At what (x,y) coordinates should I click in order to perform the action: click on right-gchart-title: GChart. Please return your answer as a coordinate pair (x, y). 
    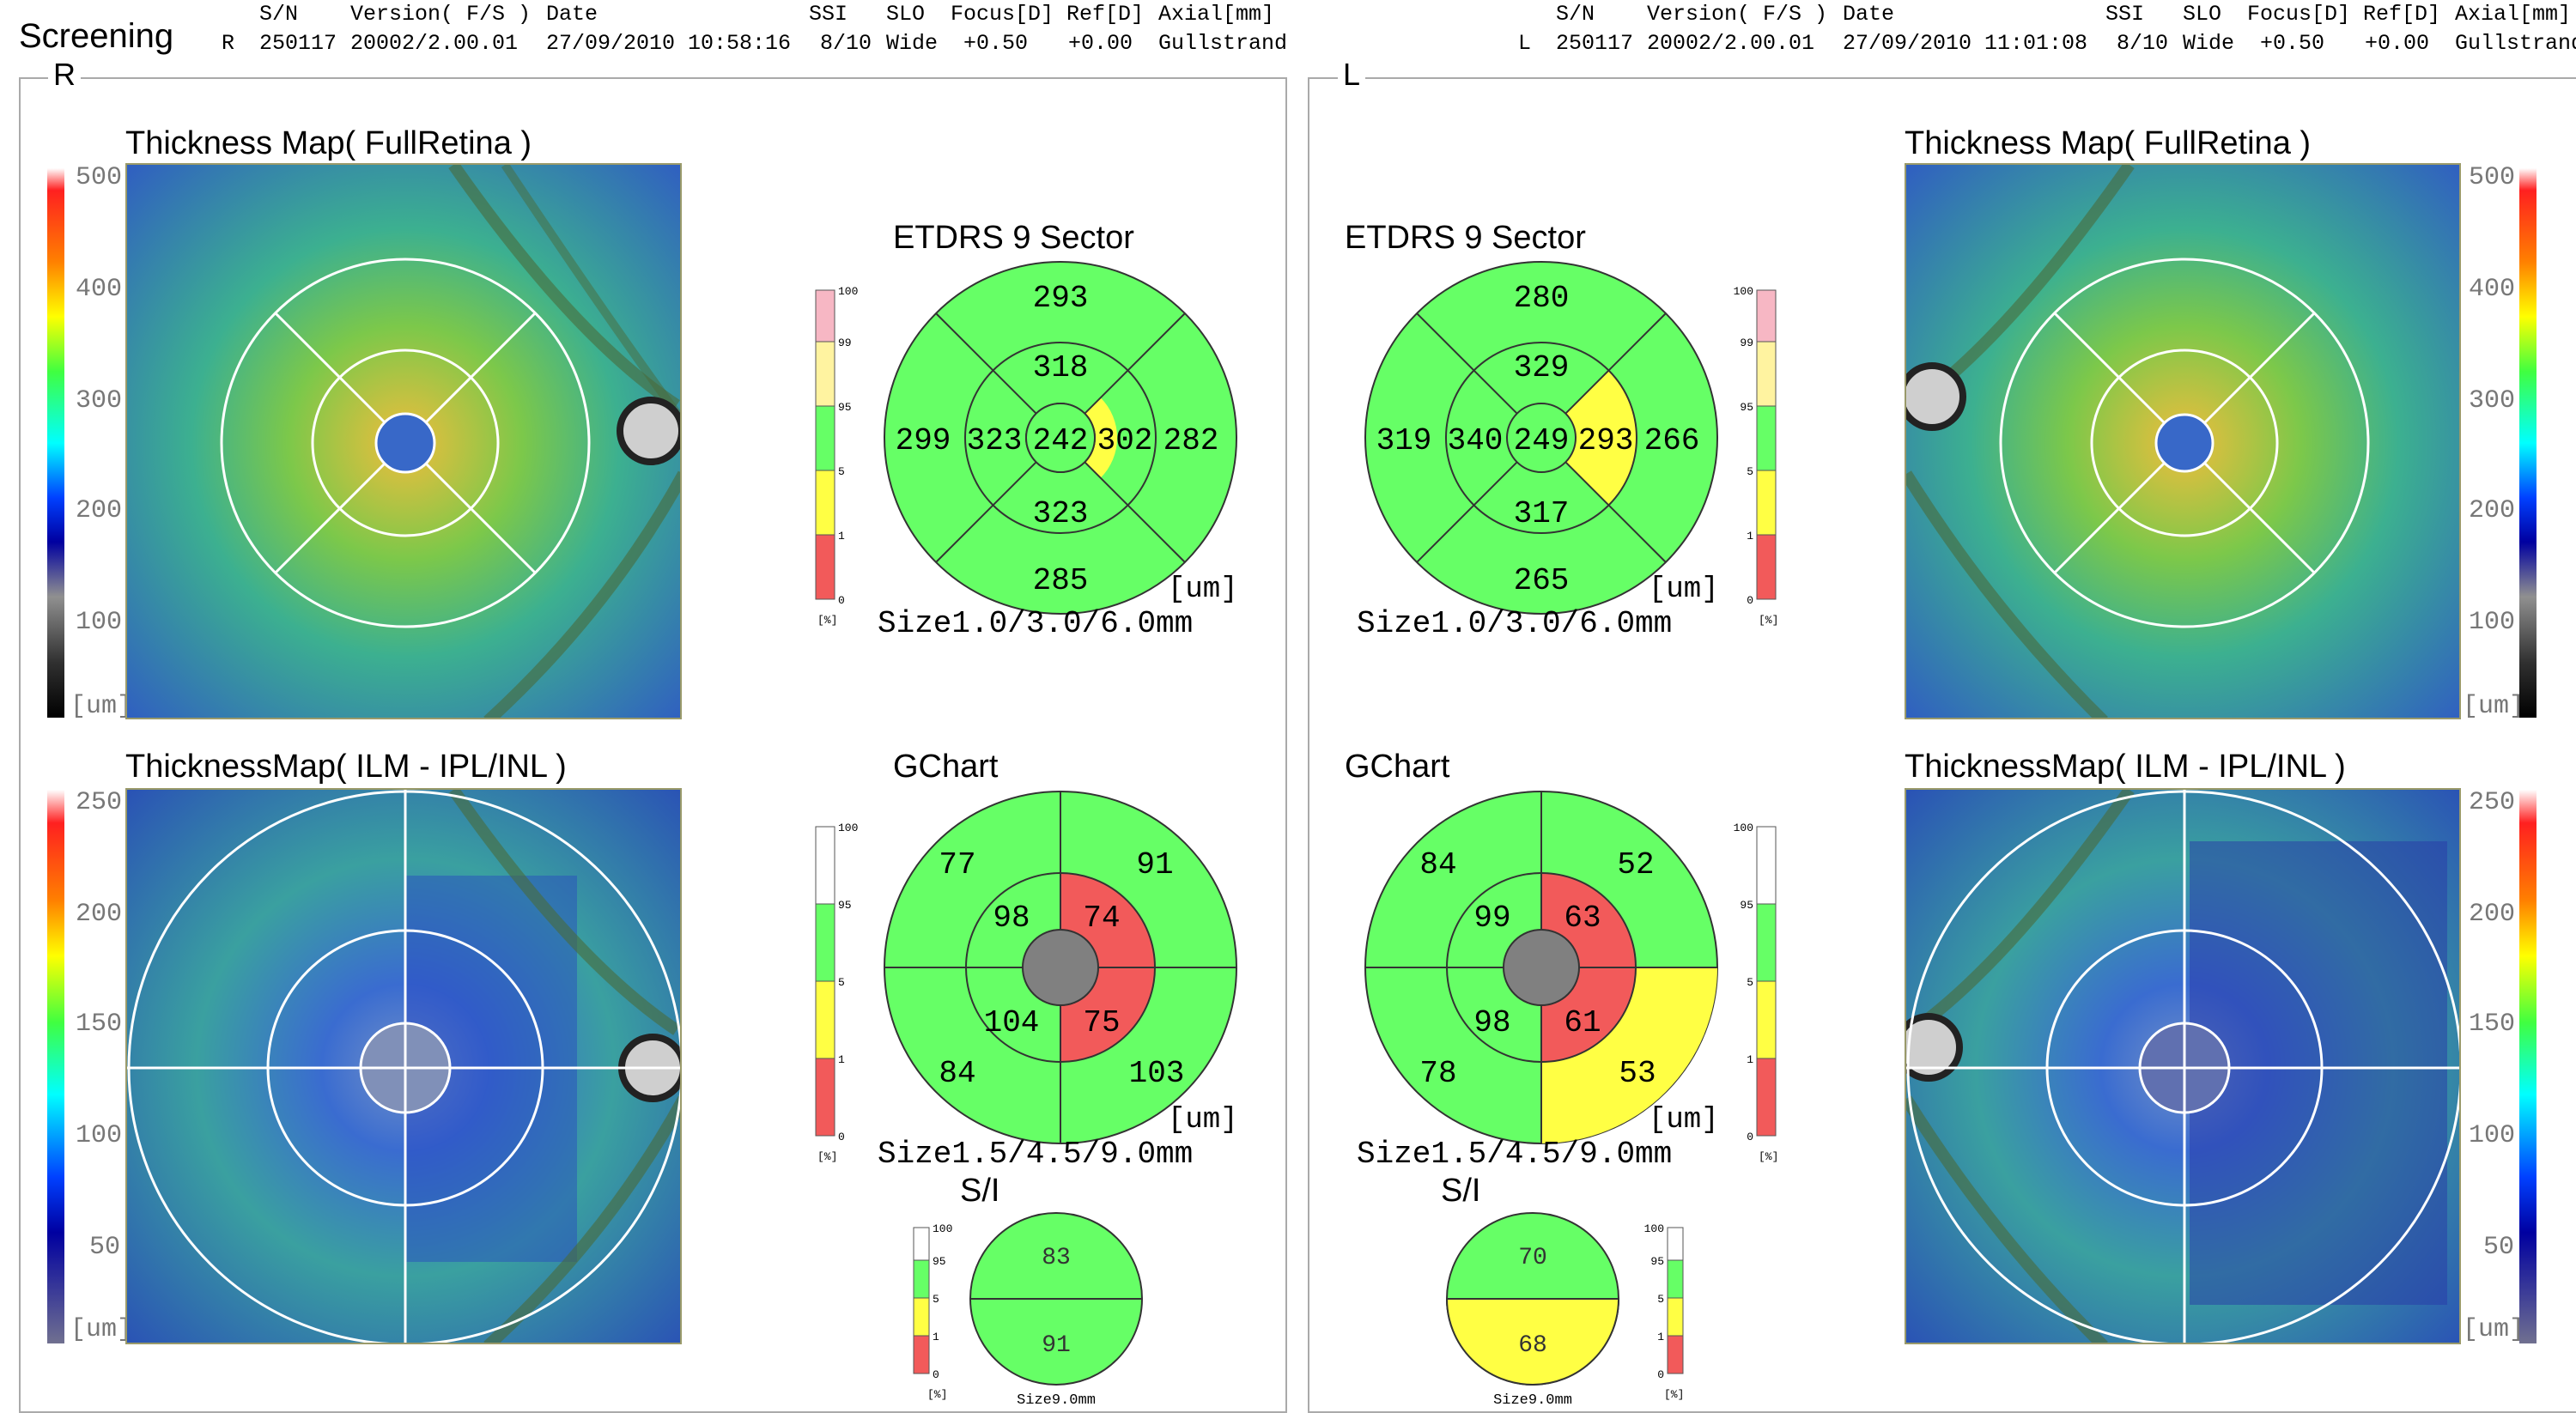
    Looking at the image, I should click on (946, 767).